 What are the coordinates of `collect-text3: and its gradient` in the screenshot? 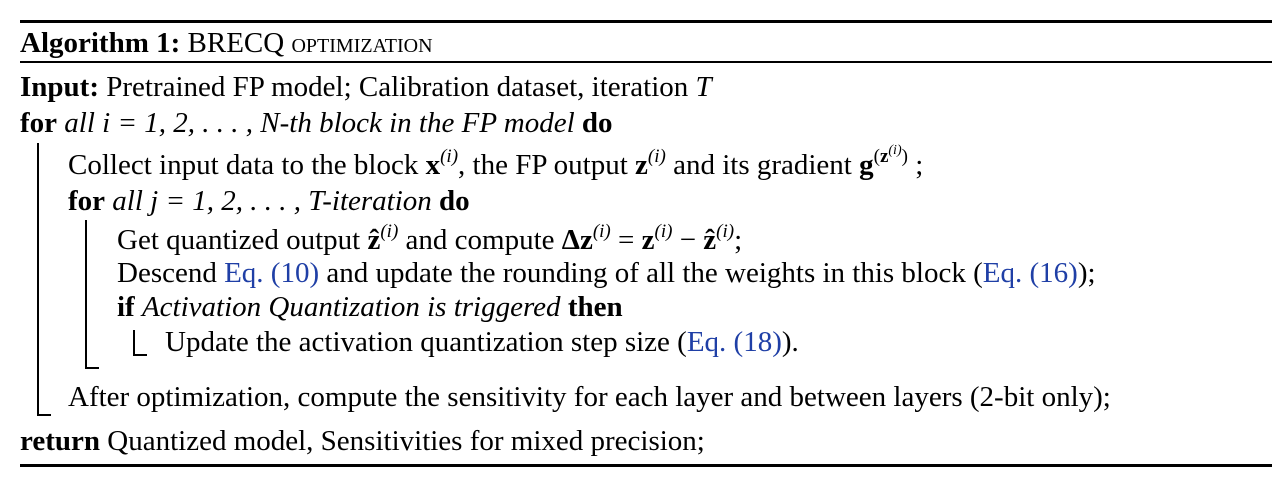 It's located at (762, 165).